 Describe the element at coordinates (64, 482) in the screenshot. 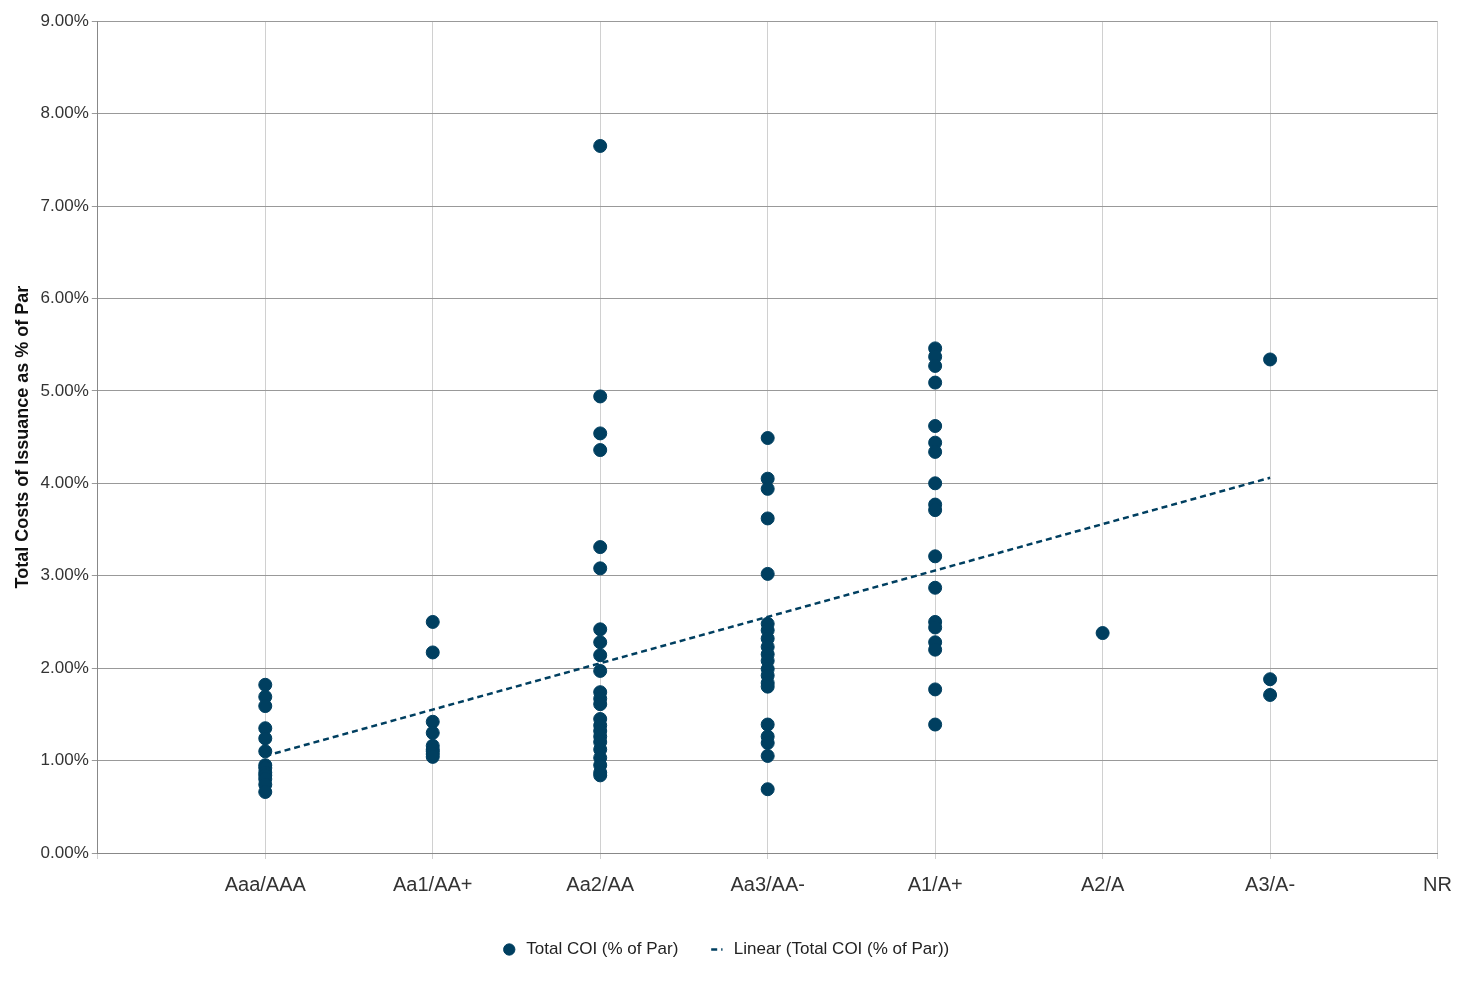

I see `y-tick-label: 4.00%` at that location.